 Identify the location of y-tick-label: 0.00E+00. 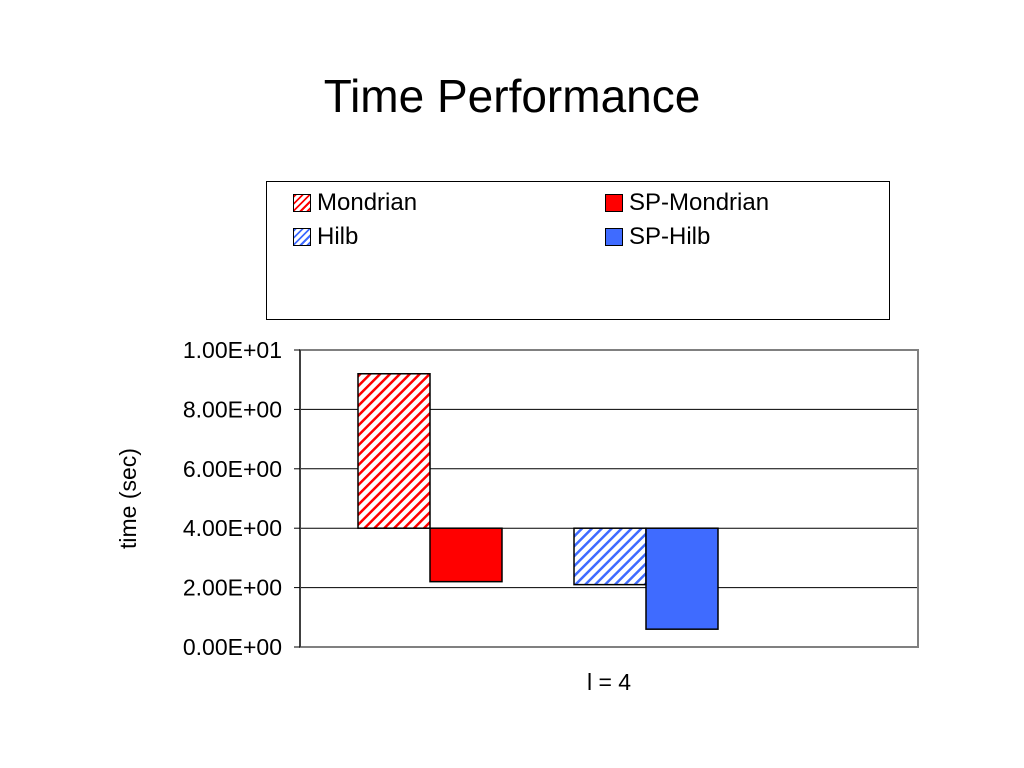
(232, 647).